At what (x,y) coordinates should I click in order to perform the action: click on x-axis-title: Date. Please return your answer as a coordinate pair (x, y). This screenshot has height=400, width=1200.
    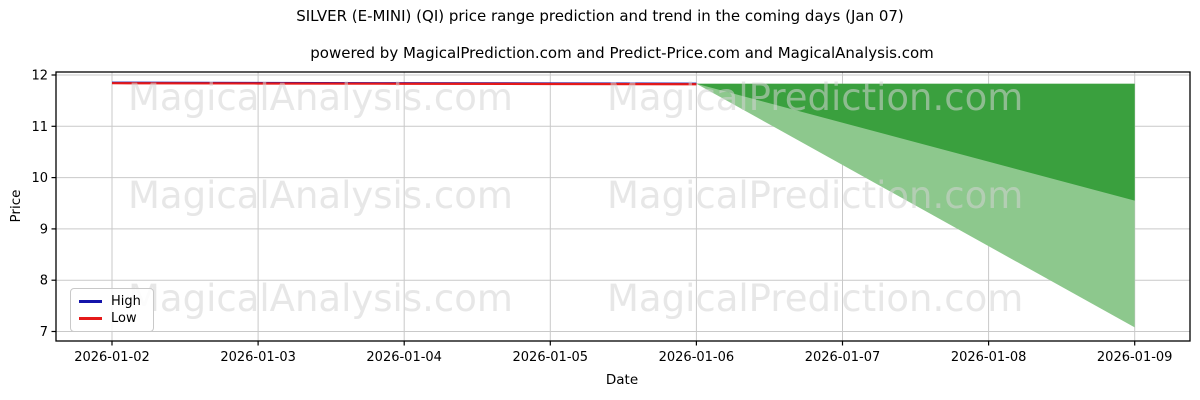
    Looking at the image, I should click on (622, 380).